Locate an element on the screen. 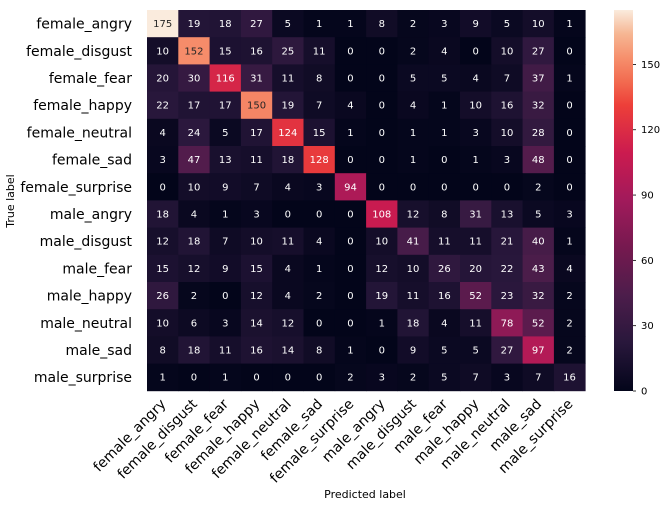 The image size is (666, 508). cell-value-label: 37 is located at coordinates (538, 79).